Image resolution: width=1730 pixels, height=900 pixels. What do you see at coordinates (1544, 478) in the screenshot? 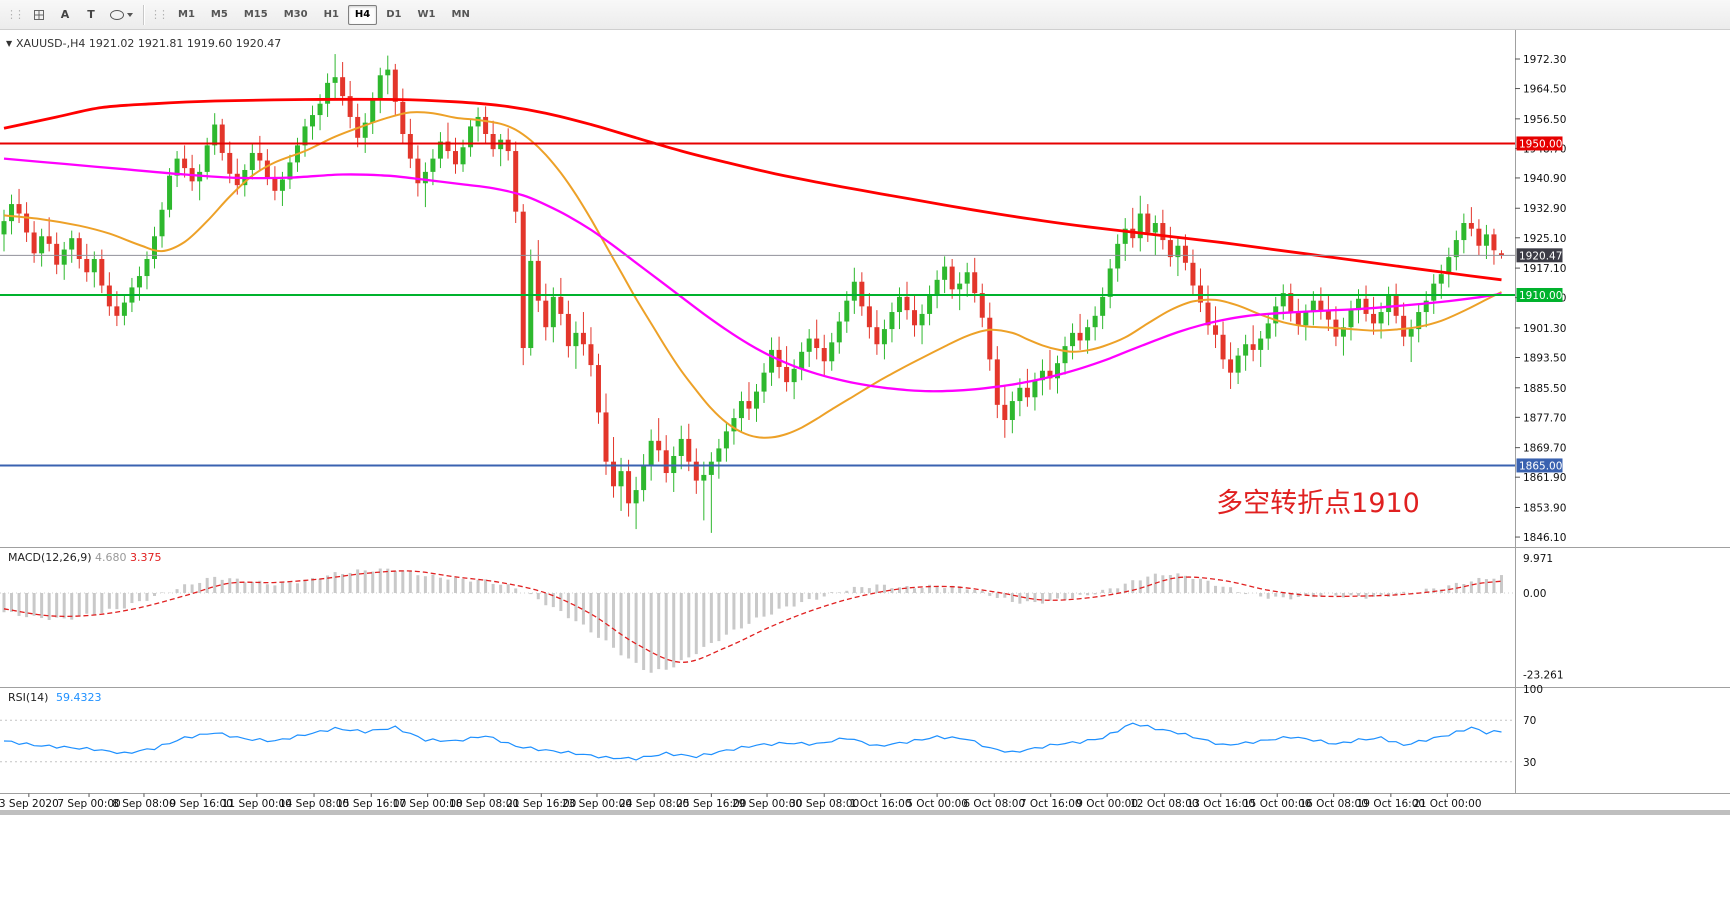
I see `price-axis-label: 1861.90` at bounding box center [1544, 478].